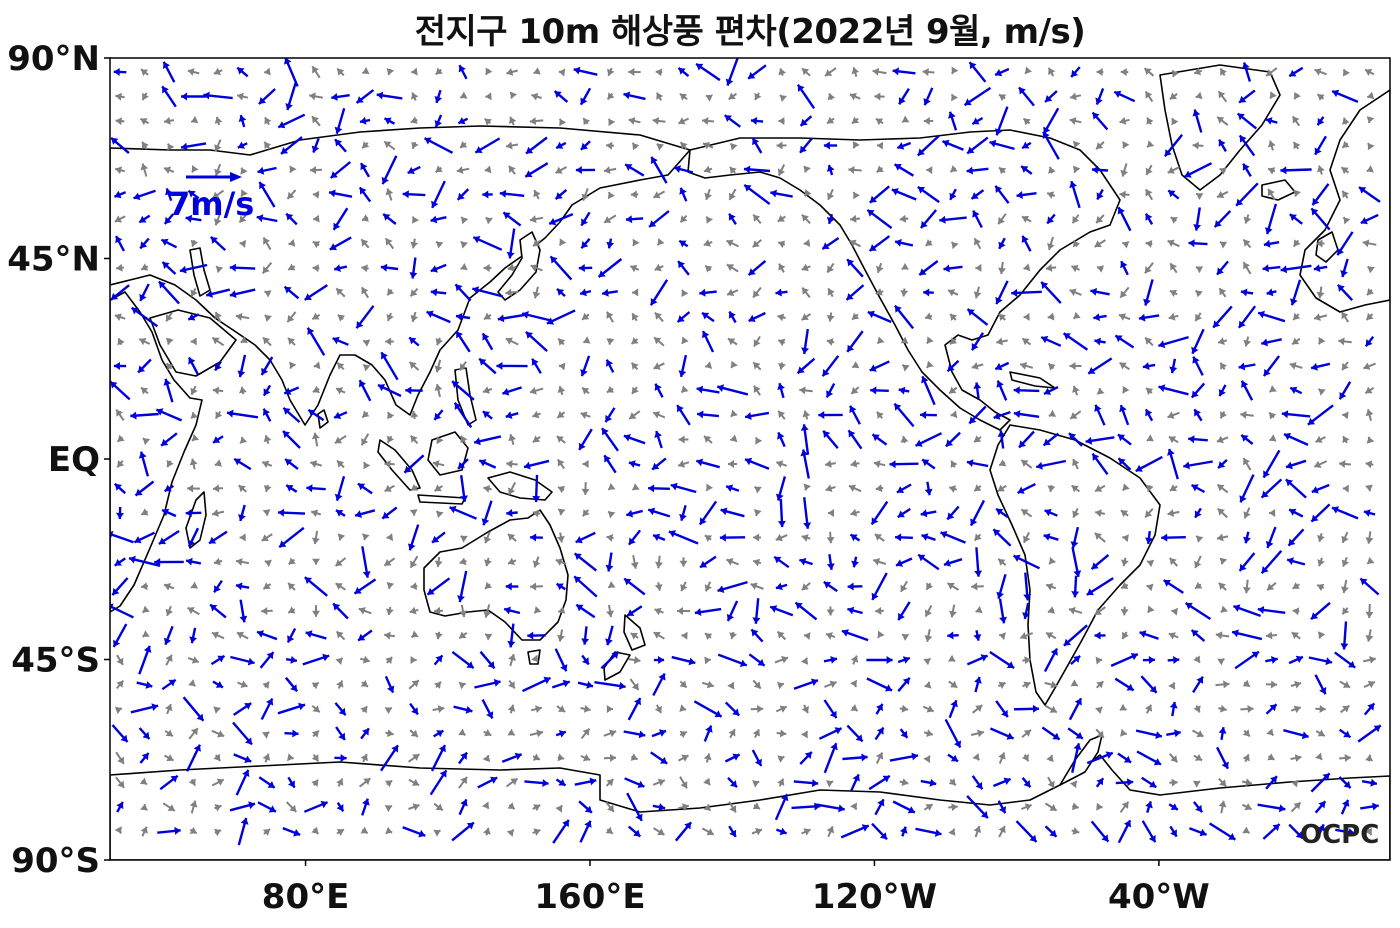 The height and width of the screenshot is (928, 1400). Describe the element at coordinates (874, 897) in the screenshot. I see `x-tick-label: 120°W` at that location.